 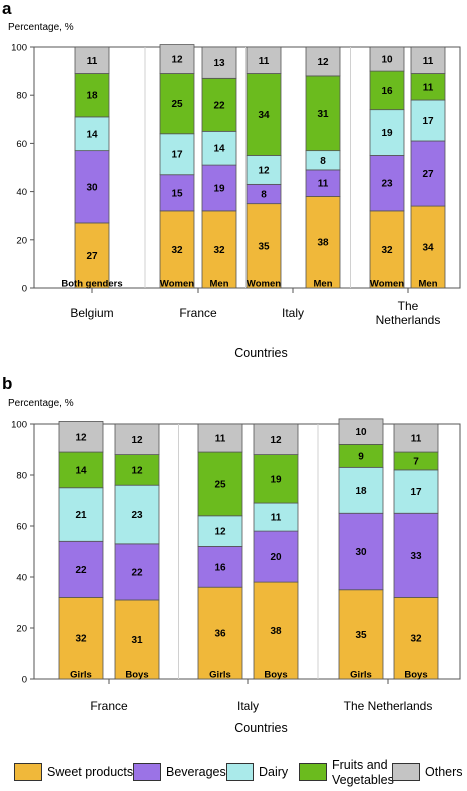 What do you see at coordinates (444, 772) in the screenshot?
I see `legend-label: Others` at bounding box center [444, 772].